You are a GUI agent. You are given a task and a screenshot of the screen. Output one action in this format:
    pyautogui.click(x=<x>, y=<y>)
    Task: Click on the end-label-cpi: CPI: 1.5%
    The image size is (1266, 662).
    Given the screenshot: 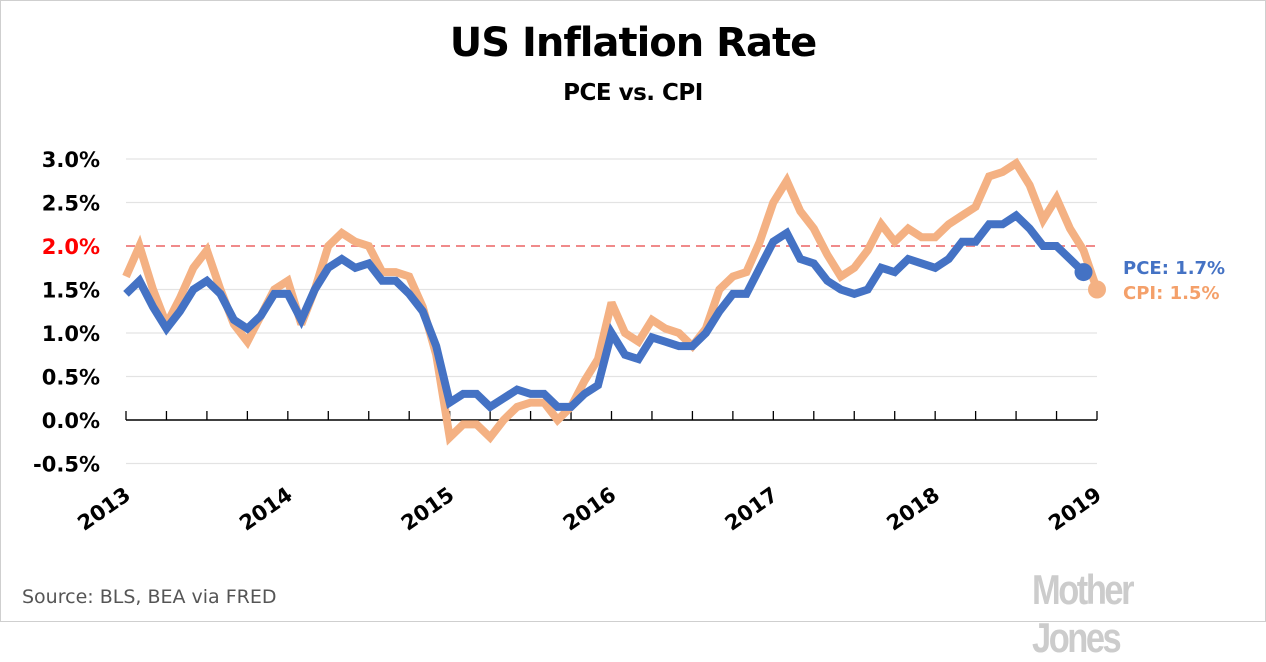 What is the action you would take?
    pyautogui.click(x=1171, y=293)
    